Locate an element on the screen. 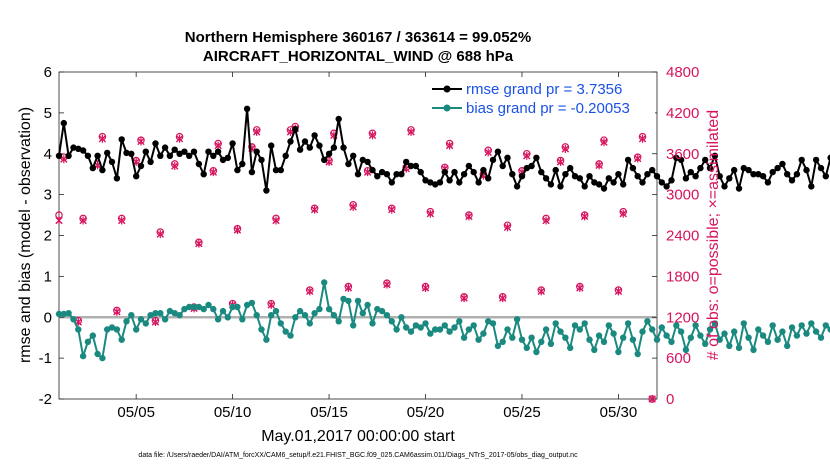  left-axis-tick-labels: -2 -1 0 1 2 3 4 5 6 is located at coordinates (45, 236).